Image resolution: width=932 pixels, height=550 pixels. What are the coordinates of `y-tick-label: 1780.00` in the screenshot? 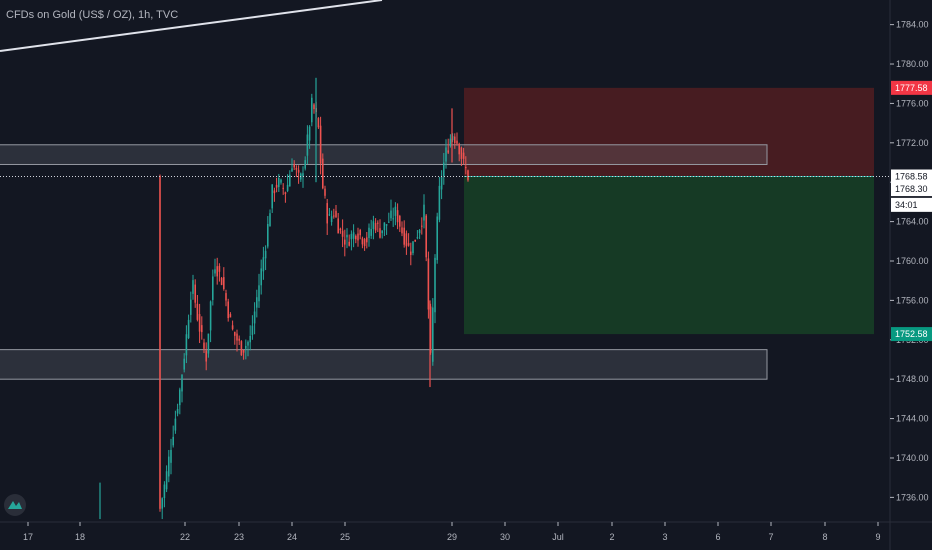 It's located at (912, 64).